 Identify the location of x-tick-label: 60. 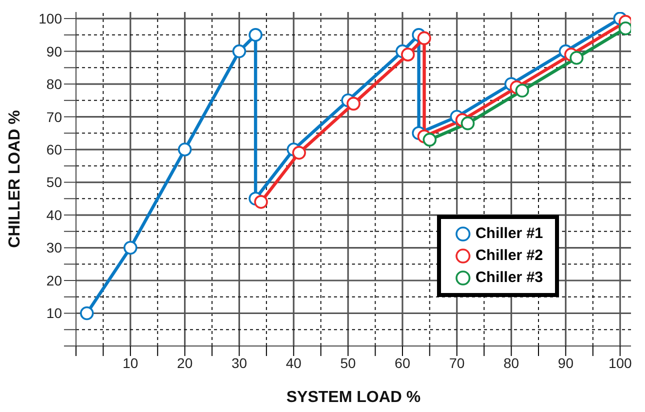
(402, 362).